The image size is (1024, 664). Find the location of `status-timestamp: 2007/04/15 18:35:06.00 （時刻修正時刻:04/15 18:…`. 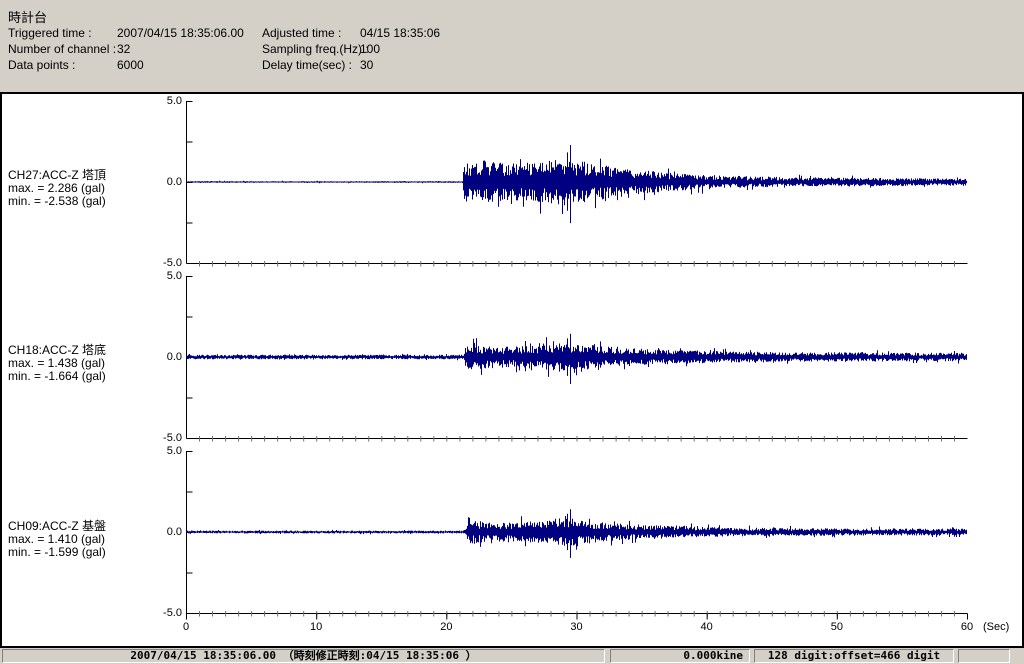

status-timestamp: 2007/04/15 18:35:06.00 （時刻修正時刻:04/15 18:… is located at coordinates (303, 656).